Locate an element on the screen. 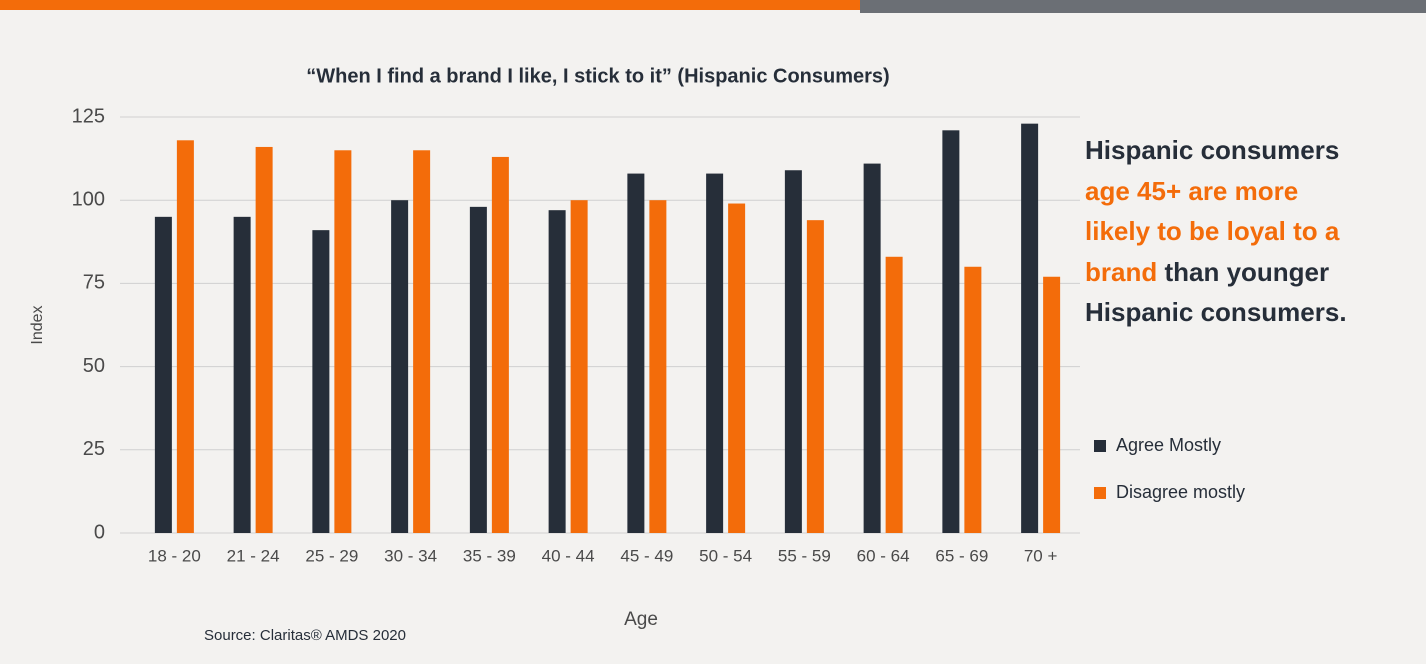 This screenshot has height=664, width=1426. y-axis-label: Index is located at coordinates (37, 324).